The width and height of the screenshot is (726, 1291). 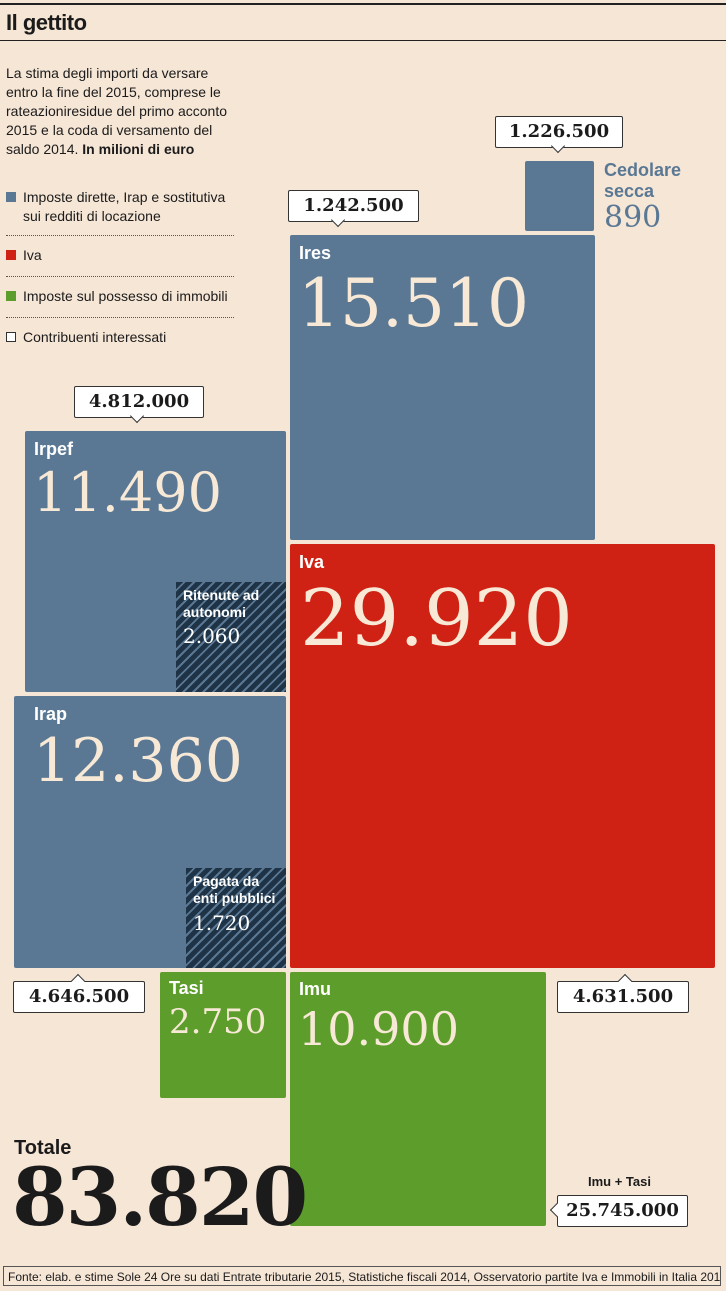 I want to click on legend-label: Contribuenti interessati, so click(x=95, y=337).